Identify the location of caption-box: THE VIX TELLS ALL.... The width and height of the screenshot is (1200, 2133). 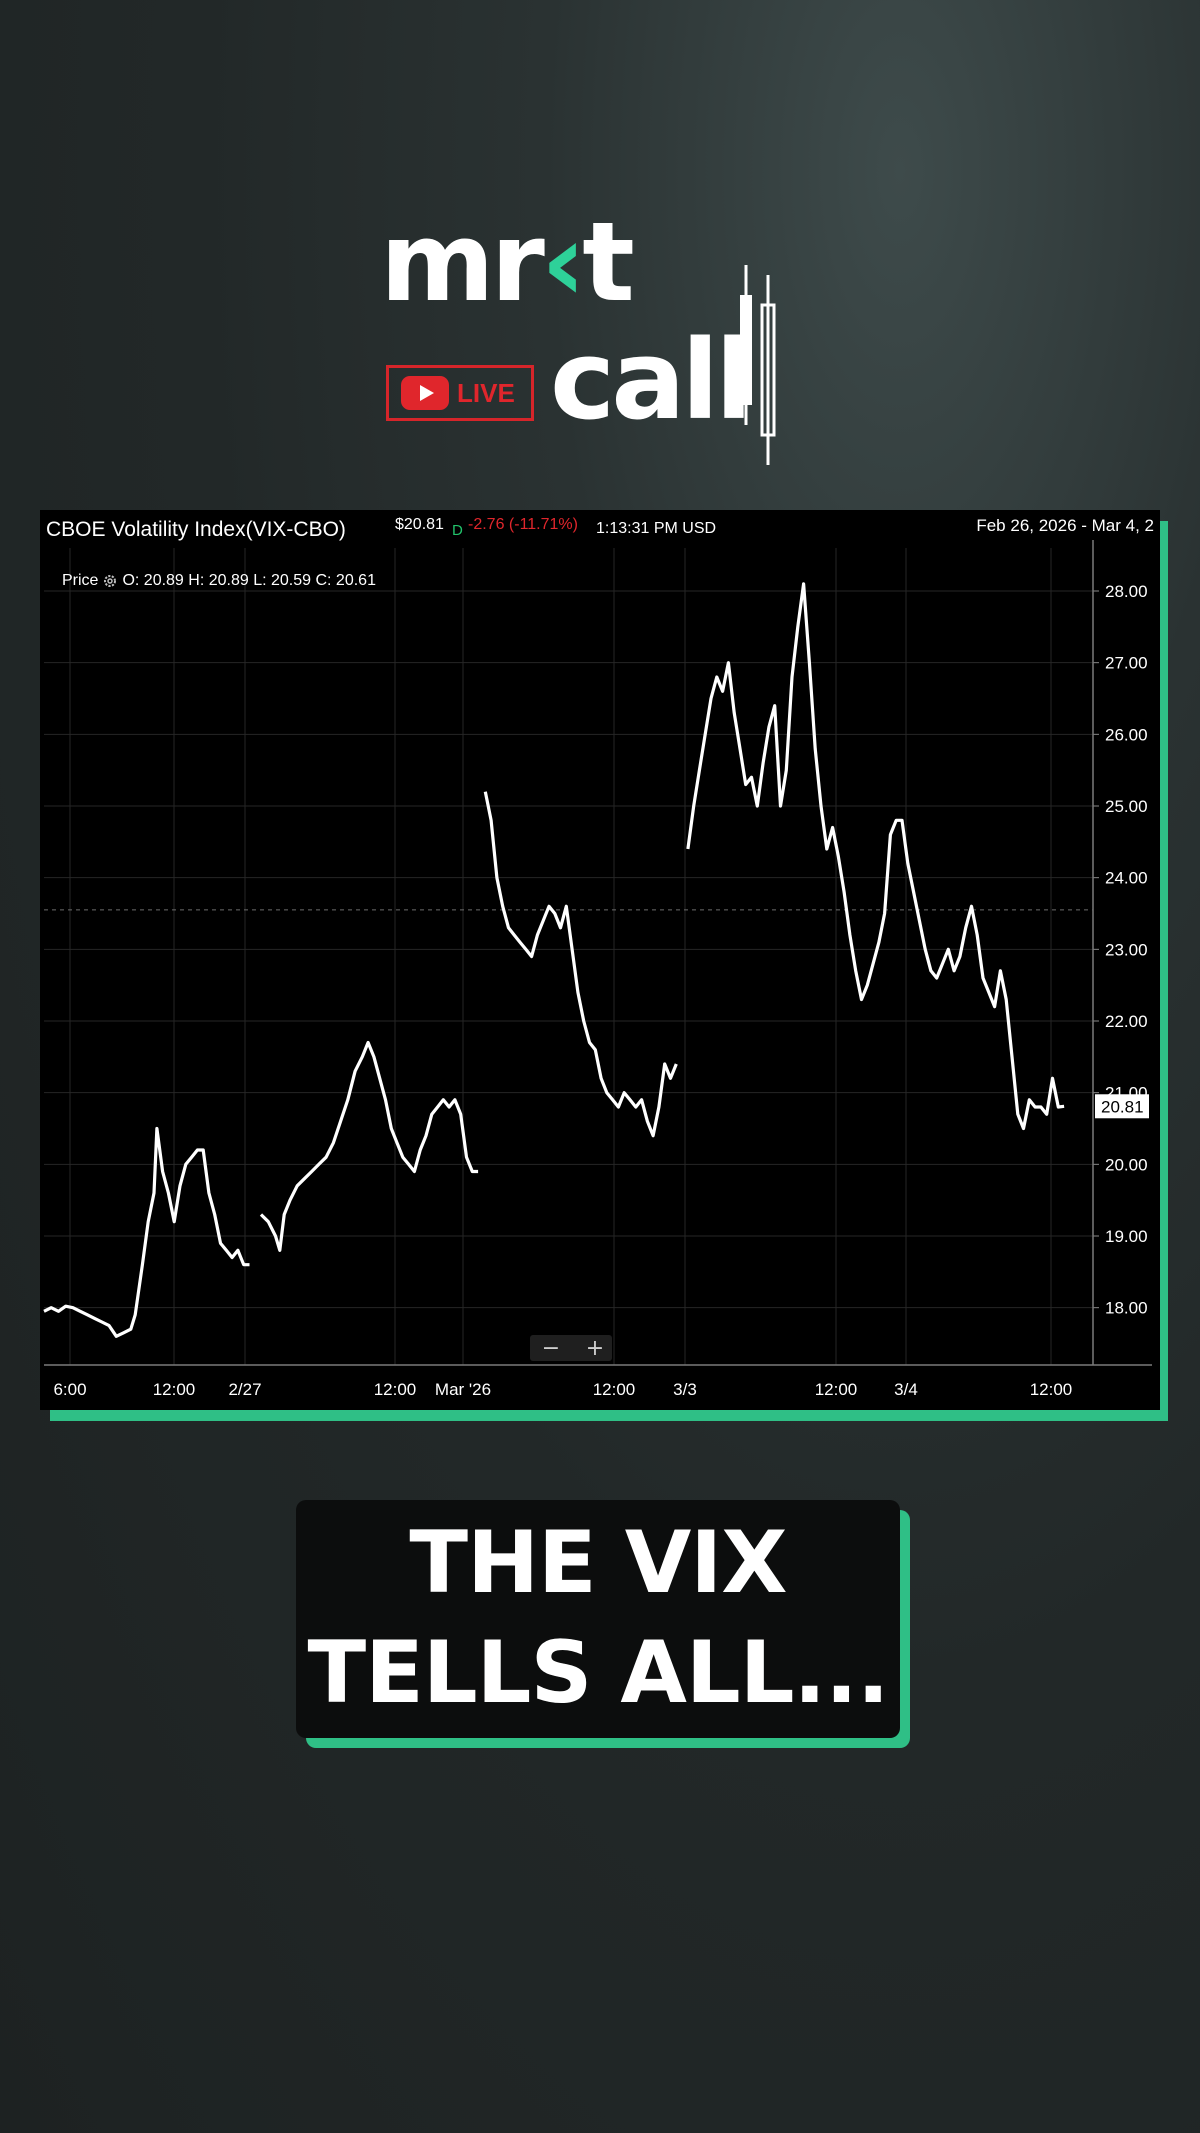
(598, 1619).